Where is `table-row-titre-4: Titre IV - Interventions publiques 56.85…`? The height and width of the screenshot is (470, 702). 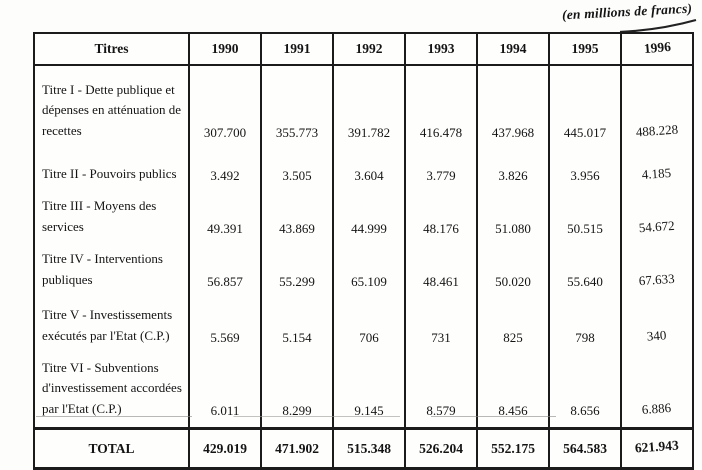 table-row-titre-4: Titre IV - Interventions publiques 56.85… is located at coordinates (363, 271).